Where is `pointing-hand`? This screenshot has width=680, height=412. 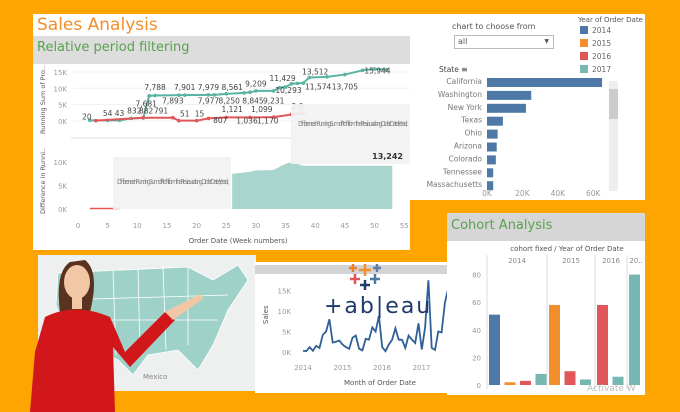 pointing-hand is located at coordinates (184, 307).